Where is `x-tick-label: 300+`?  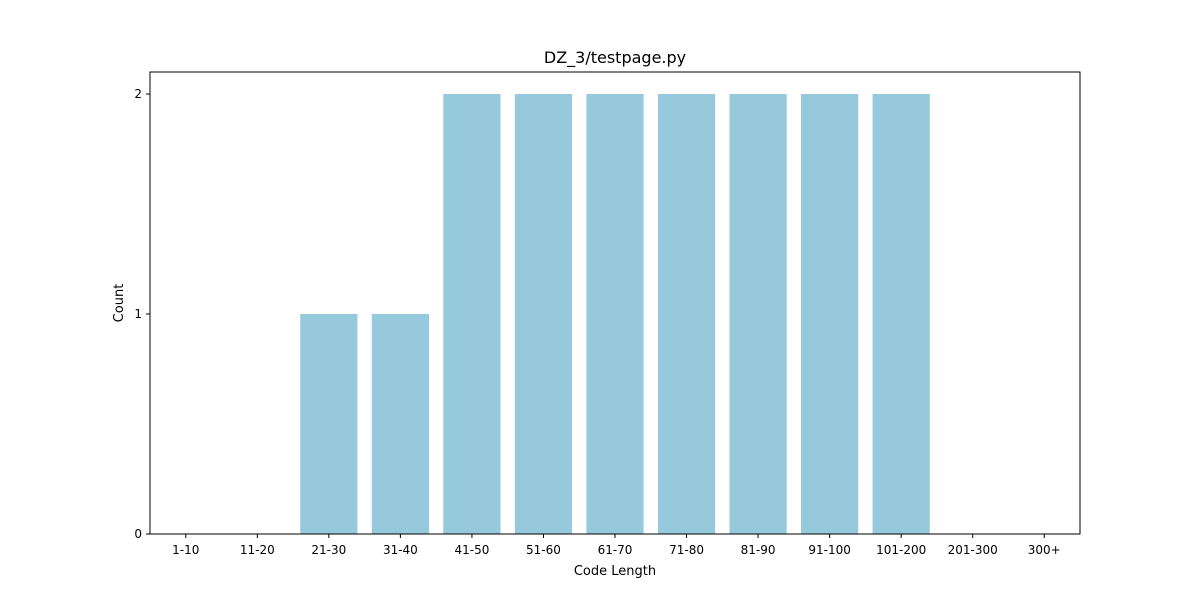 x-tick-label: 300+ is located at coordinates (1044, 550).